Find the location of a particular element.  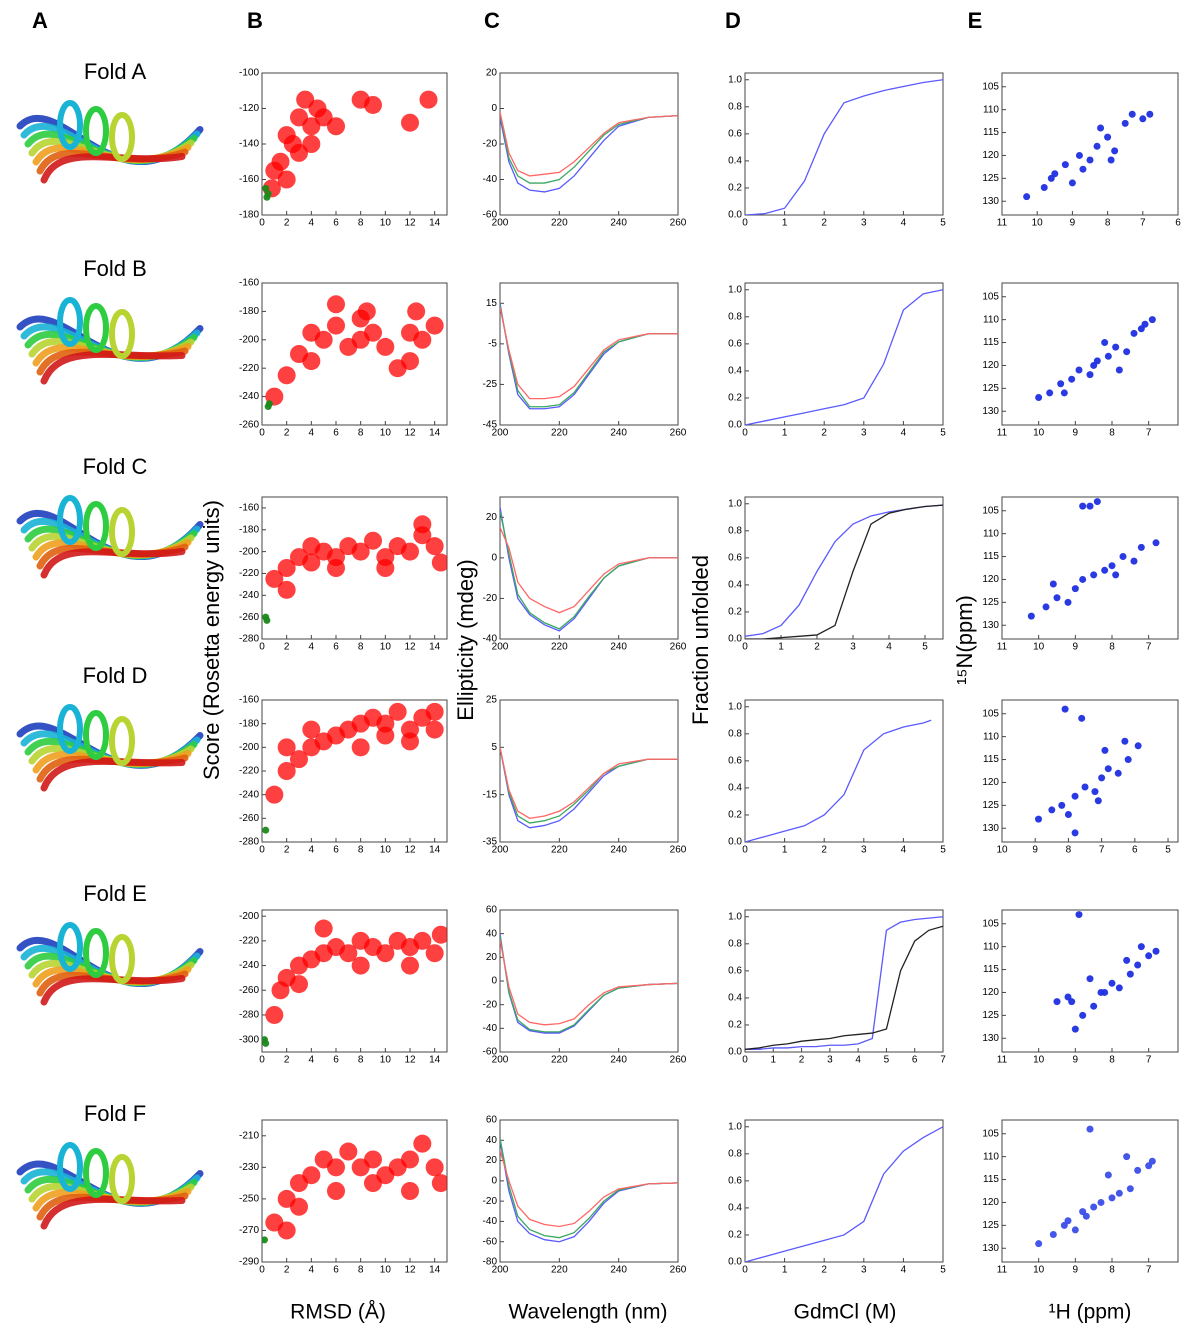

x-tick-label: 200 is located at coordinates (500, 647).